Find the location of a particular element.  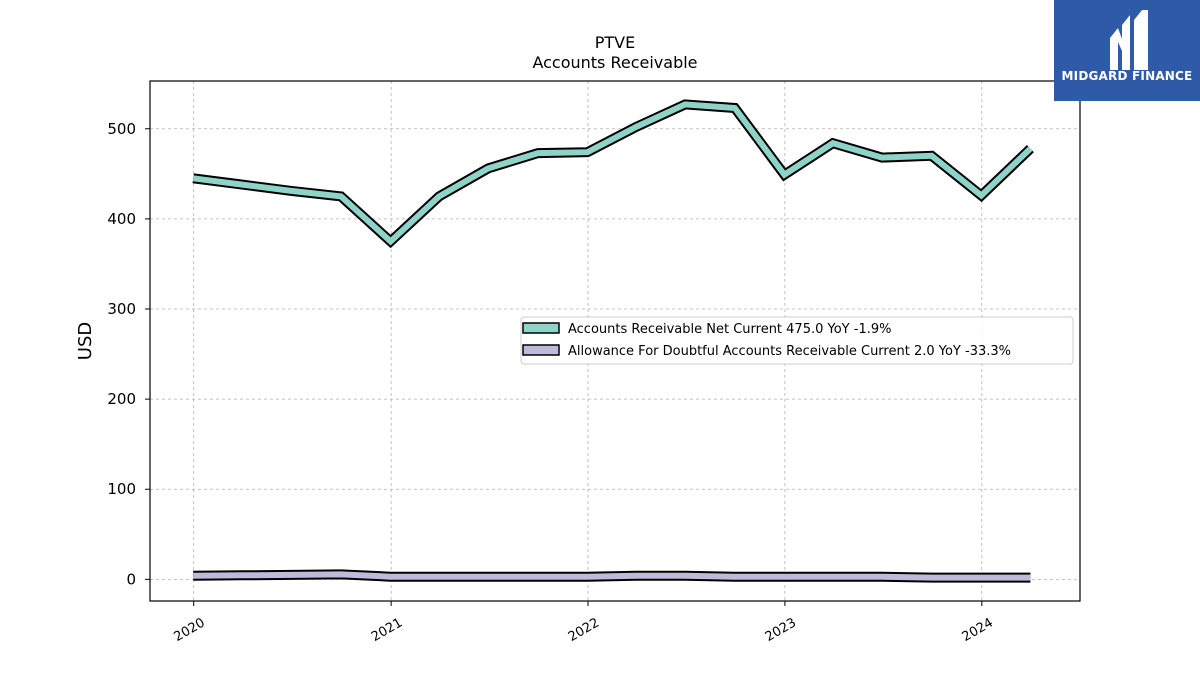

y-tick-label: 100 is located at coordinates (121, 489).